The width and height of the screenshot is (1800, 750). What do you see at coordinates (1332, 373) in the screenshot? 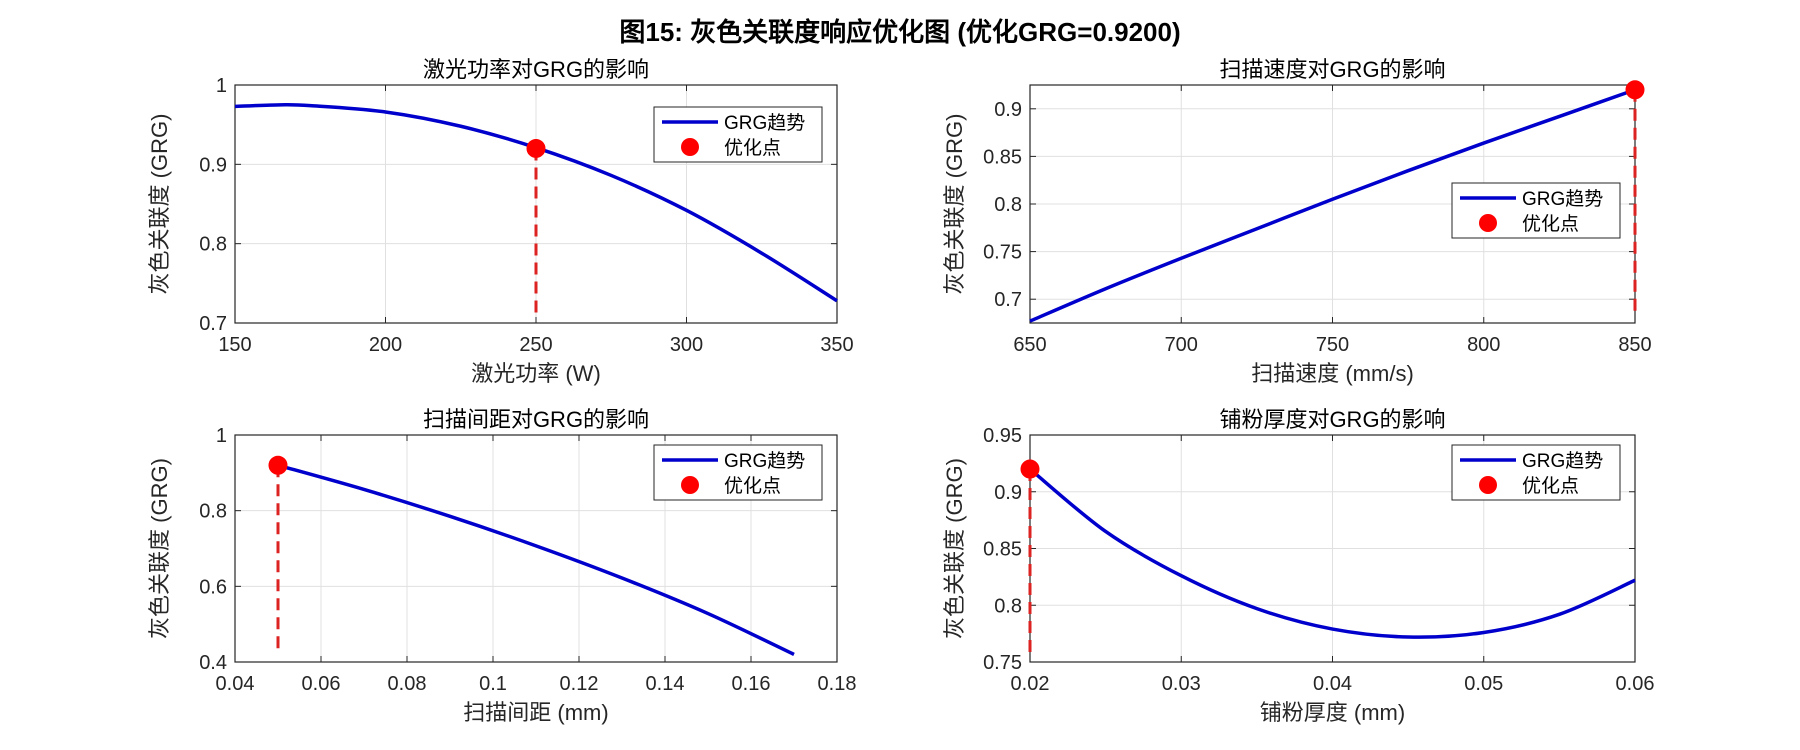
I see `x-axis-label: 扫描速度 (mm/s)` at bounding box center [1332, 373].